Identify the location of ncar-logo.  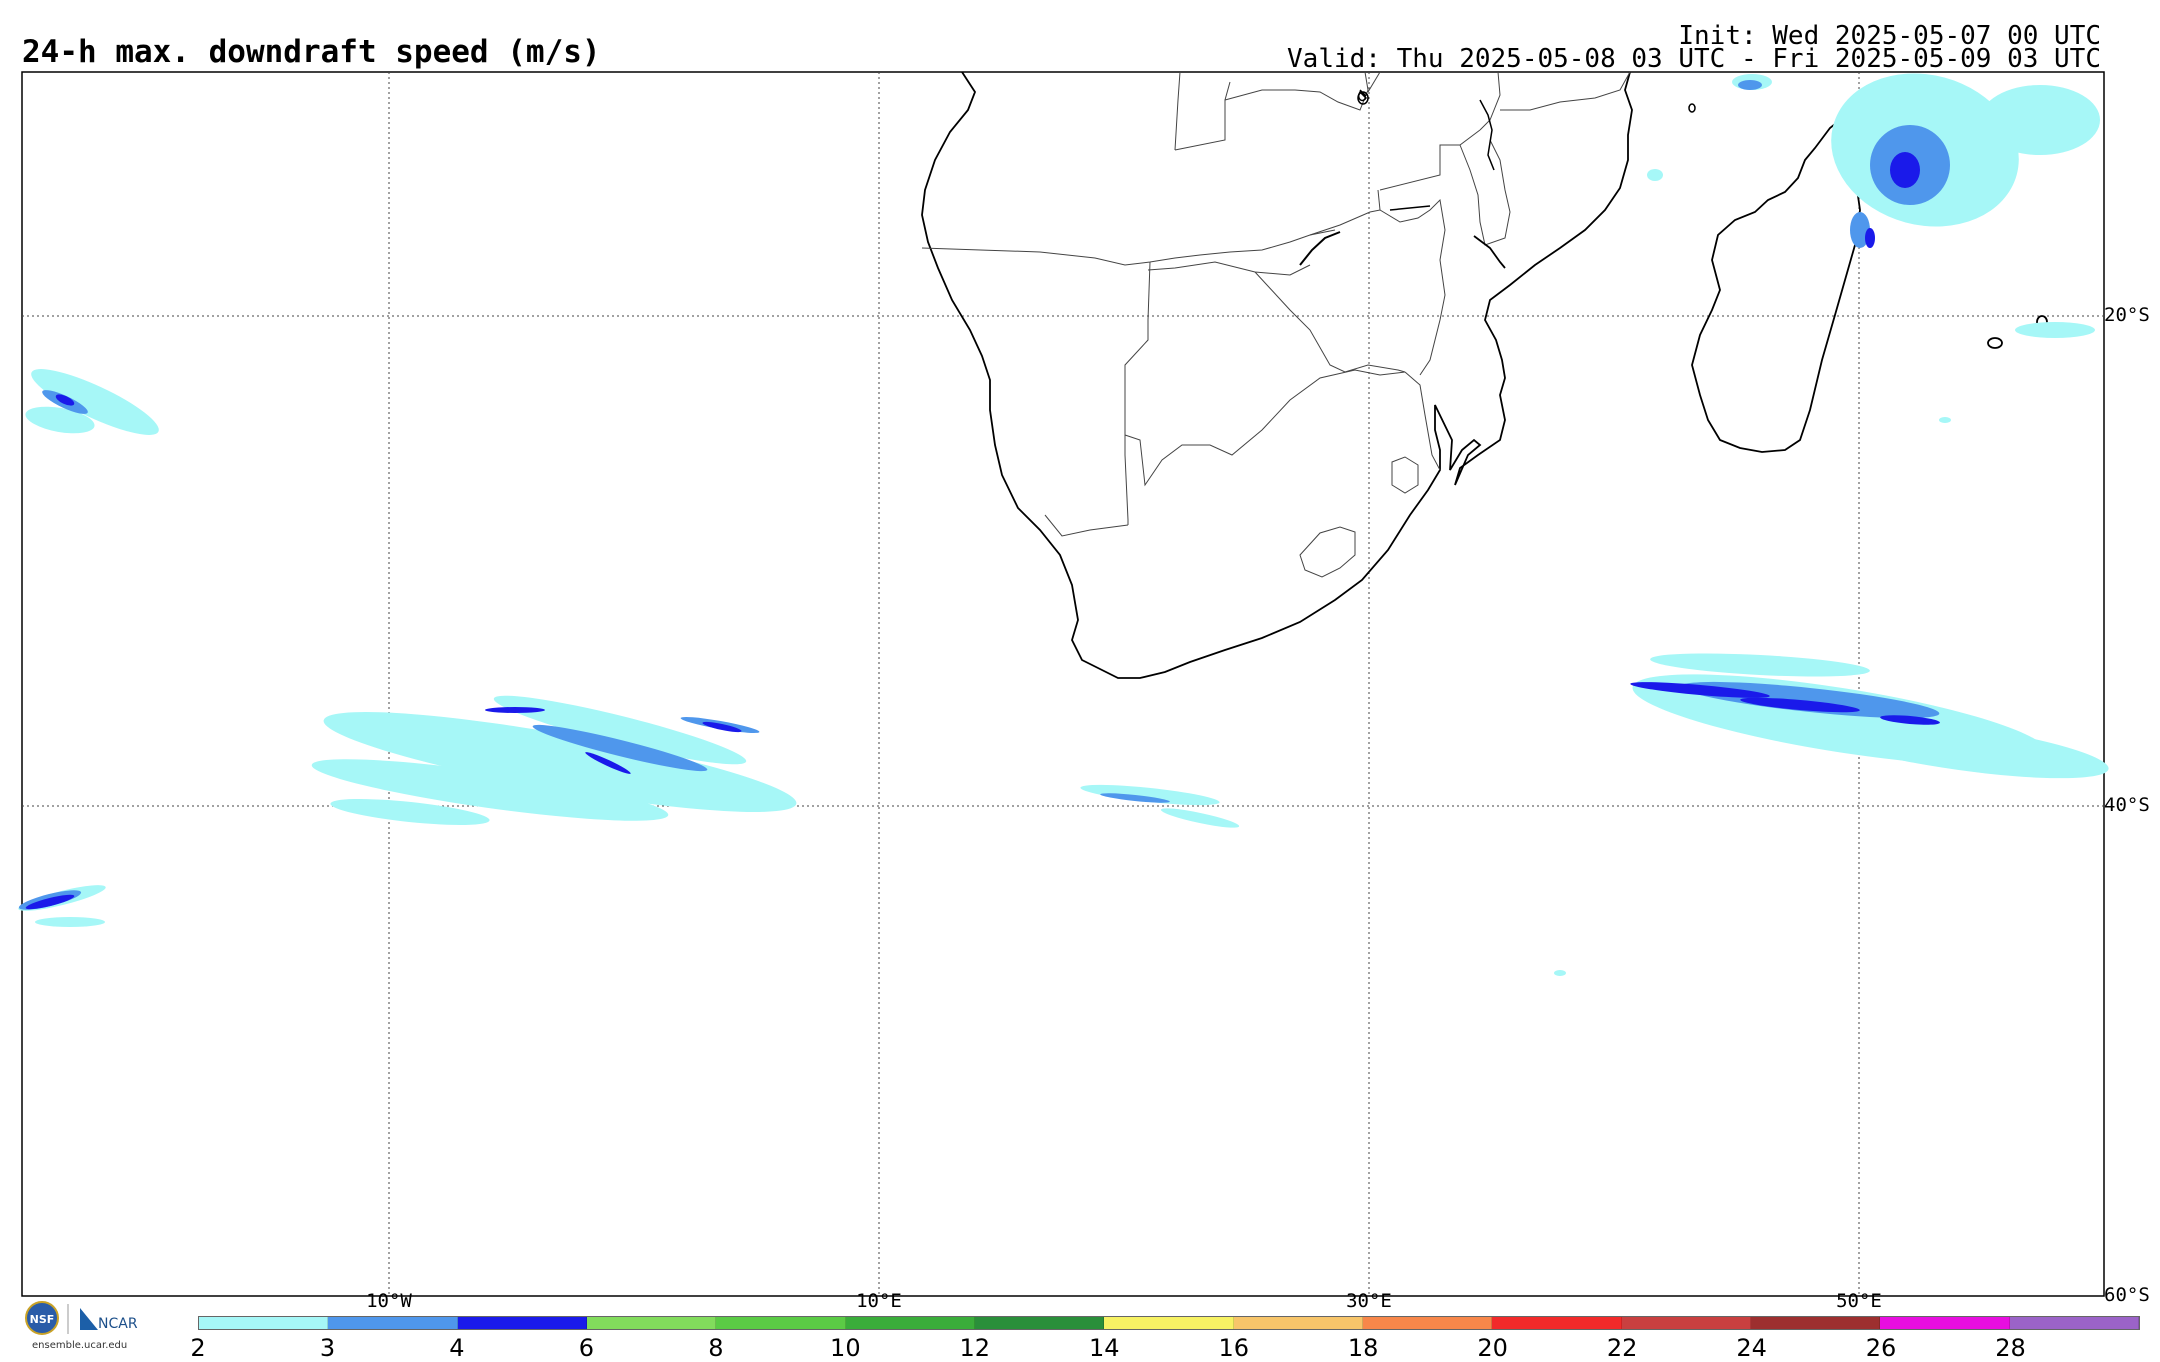
(89, 1319).